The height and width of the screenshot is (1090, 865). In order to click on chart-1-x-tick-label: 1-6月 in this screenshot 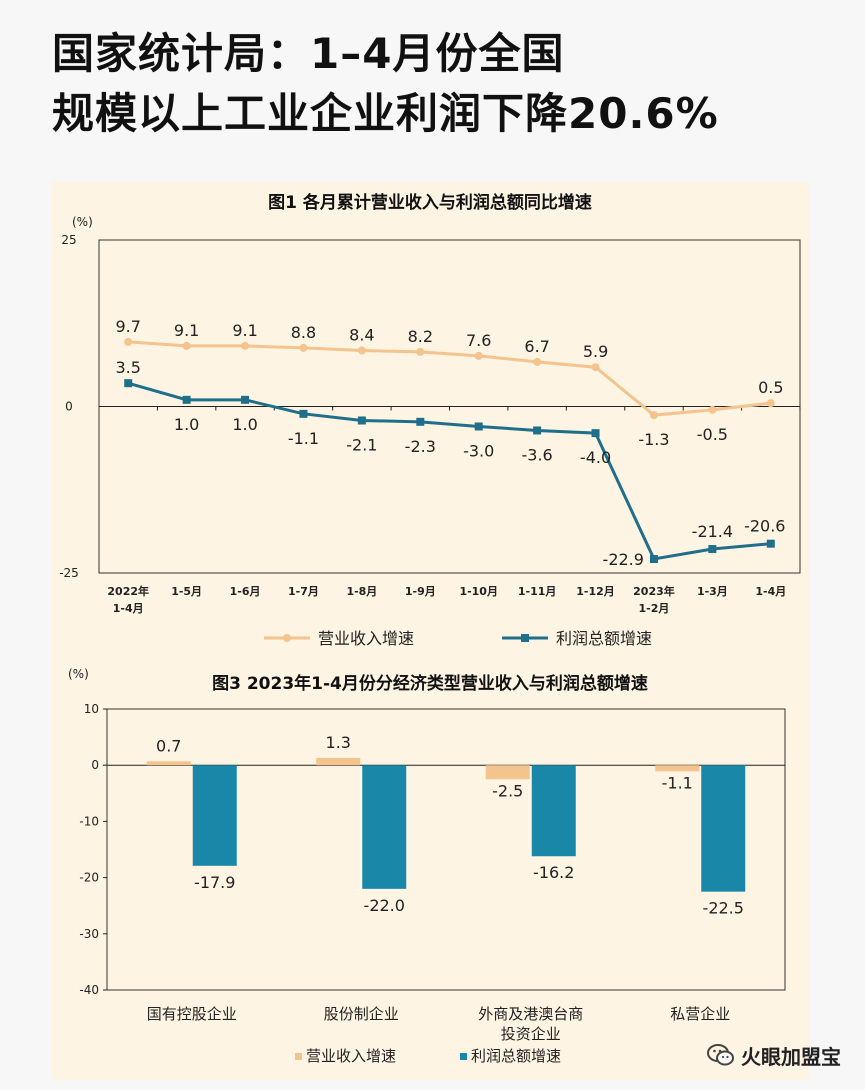, I will do `click(245, 591)`.